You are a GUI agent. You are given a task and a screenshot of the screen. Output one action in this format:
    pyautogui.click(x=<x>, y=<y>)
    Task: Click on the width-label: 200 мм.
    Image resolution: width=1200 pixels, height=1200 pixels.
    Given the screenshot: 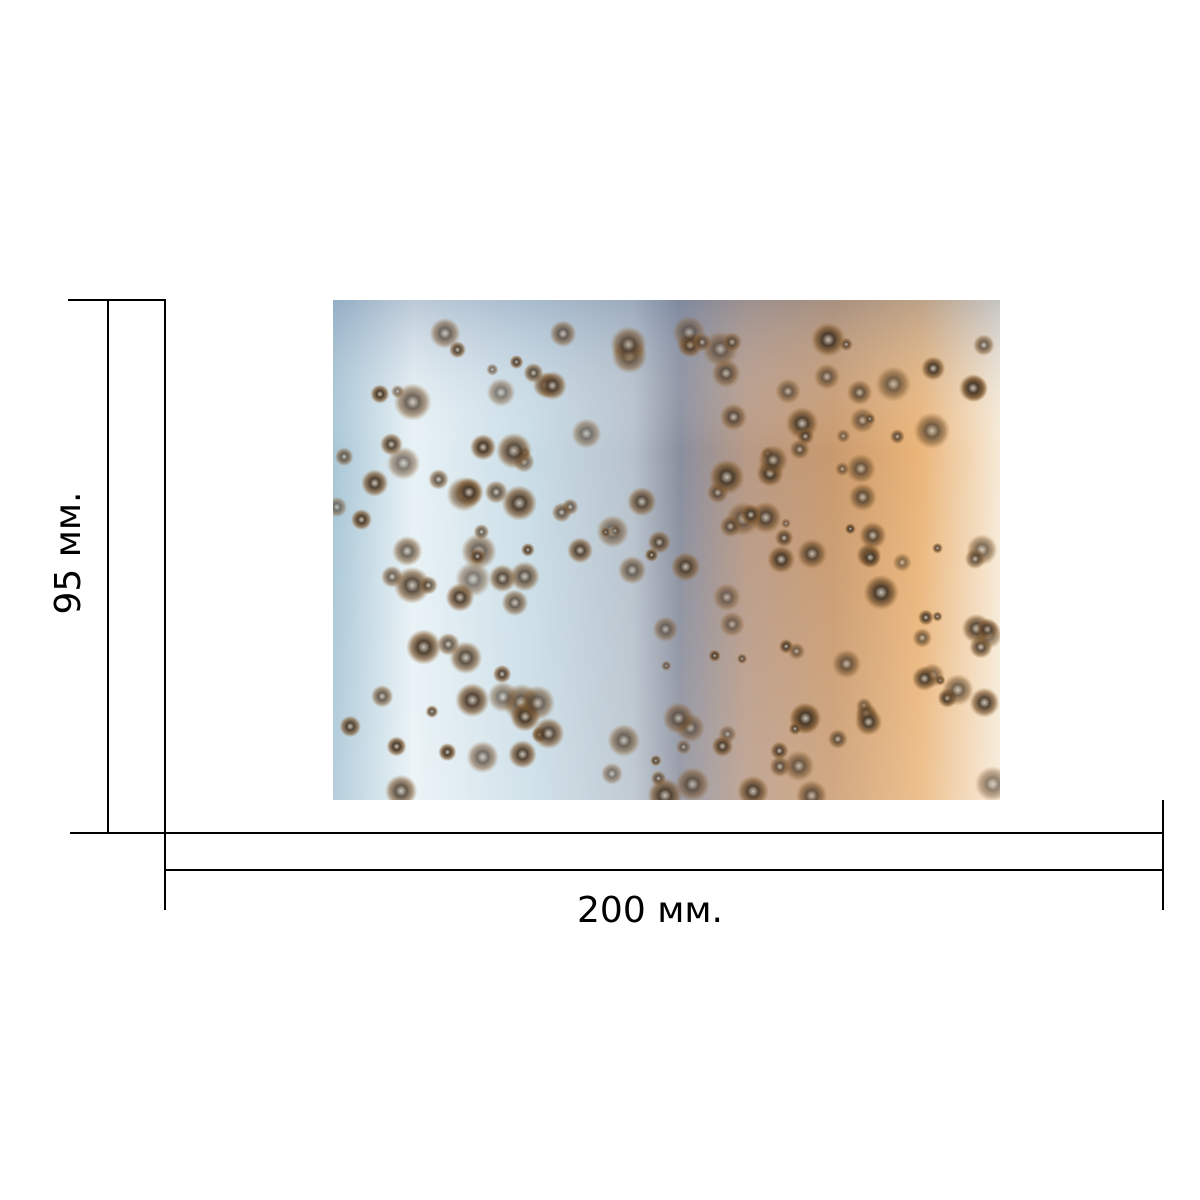 What is the action you would take?
    pyautogui.click(x=650, y=910)
    